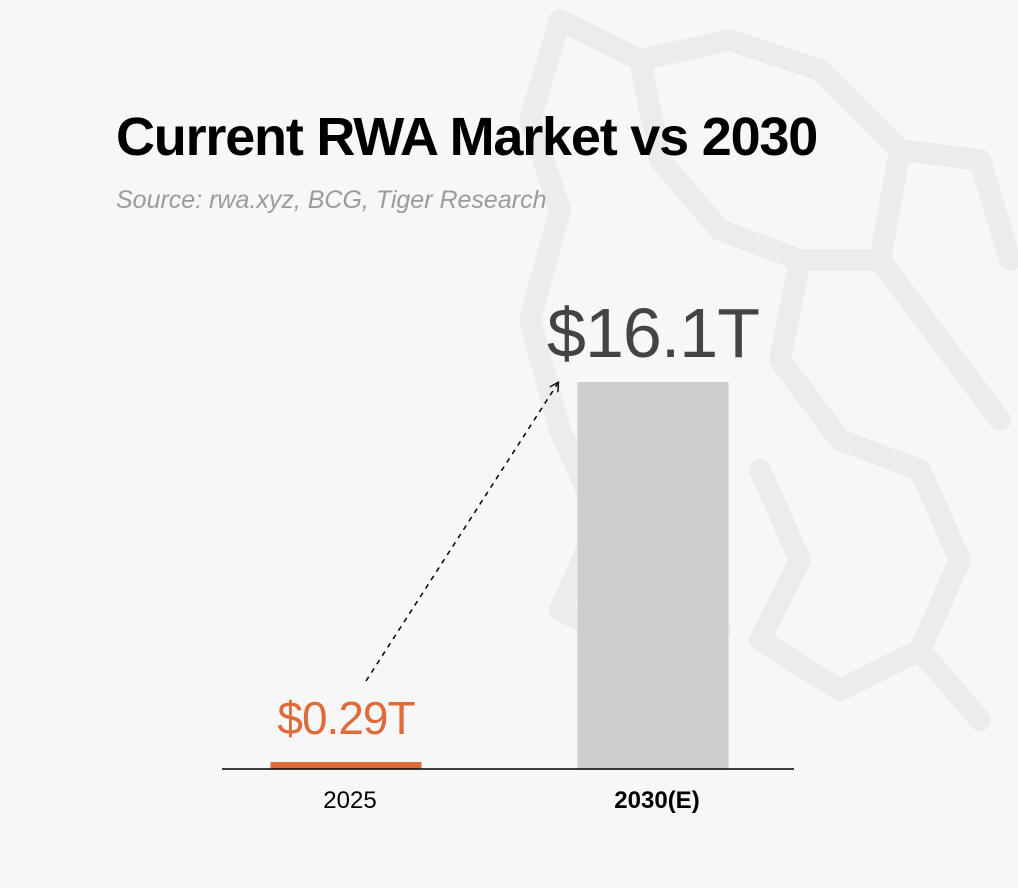 The width and height of the screenshot is (1018, 888). What do you see at coordinates (349, 800) in the screenshot?
I see `x-tick-label: 2025` at bounding box center [349, 800].